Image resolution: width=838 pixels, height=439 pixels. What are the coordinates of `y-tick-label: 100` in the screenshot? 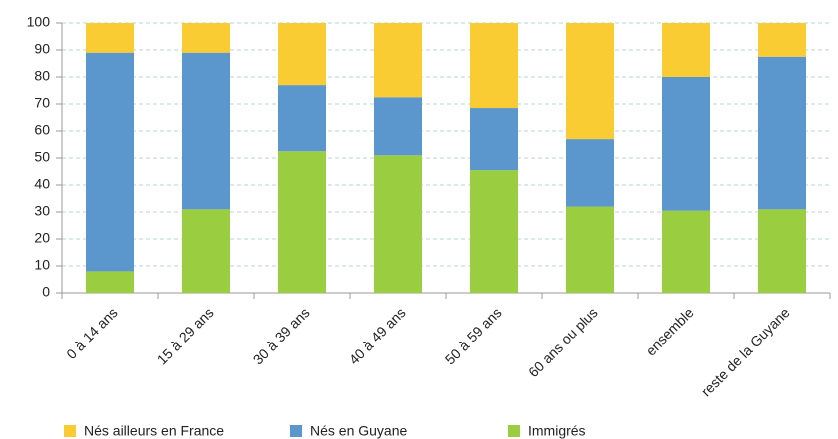 It's located at (39, 22).